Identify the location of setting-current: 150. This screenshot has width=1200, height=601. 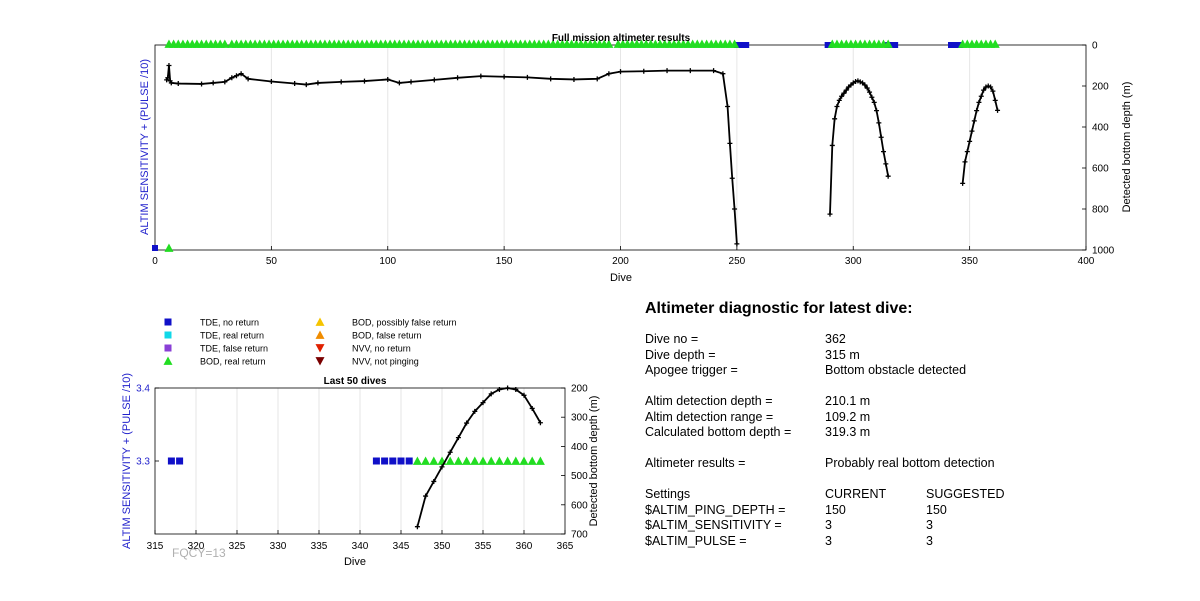
(835, 509).